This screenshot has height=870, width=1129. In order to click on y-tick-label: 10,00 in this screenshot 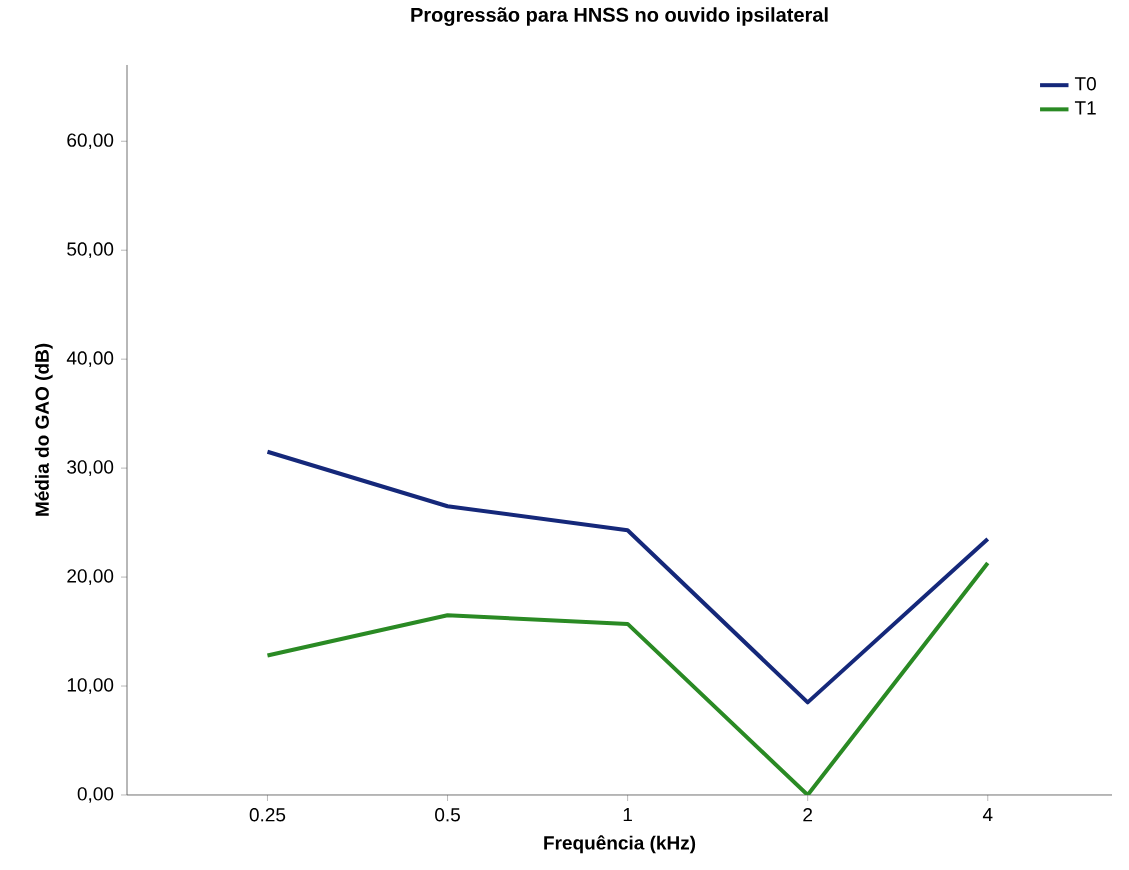, I will do `click(90, 686)`.